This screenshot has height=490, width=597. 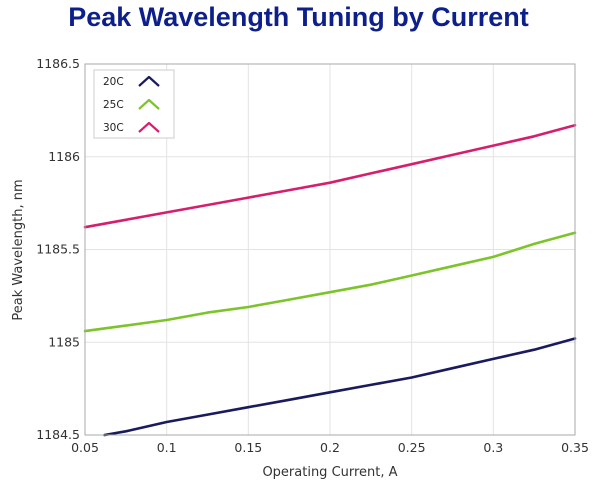 What do you see at coordinates (575, 447) in the screenshot?
I see `x-tick-label: 0.35` at bounding box center [575, 447].